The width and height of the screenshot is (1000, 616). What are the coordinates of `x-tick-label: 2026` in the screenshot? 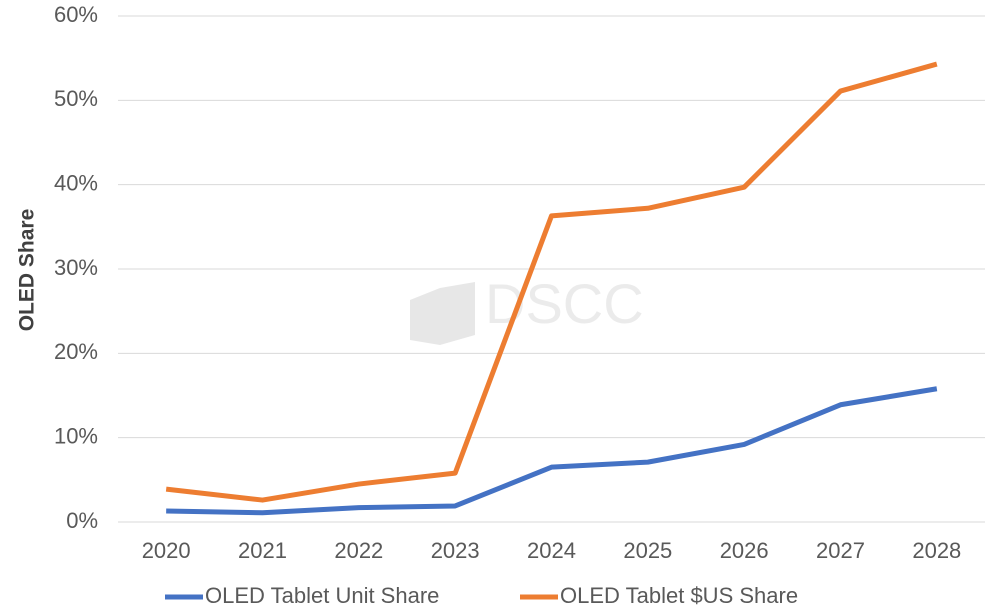 It's located at (744, 550).